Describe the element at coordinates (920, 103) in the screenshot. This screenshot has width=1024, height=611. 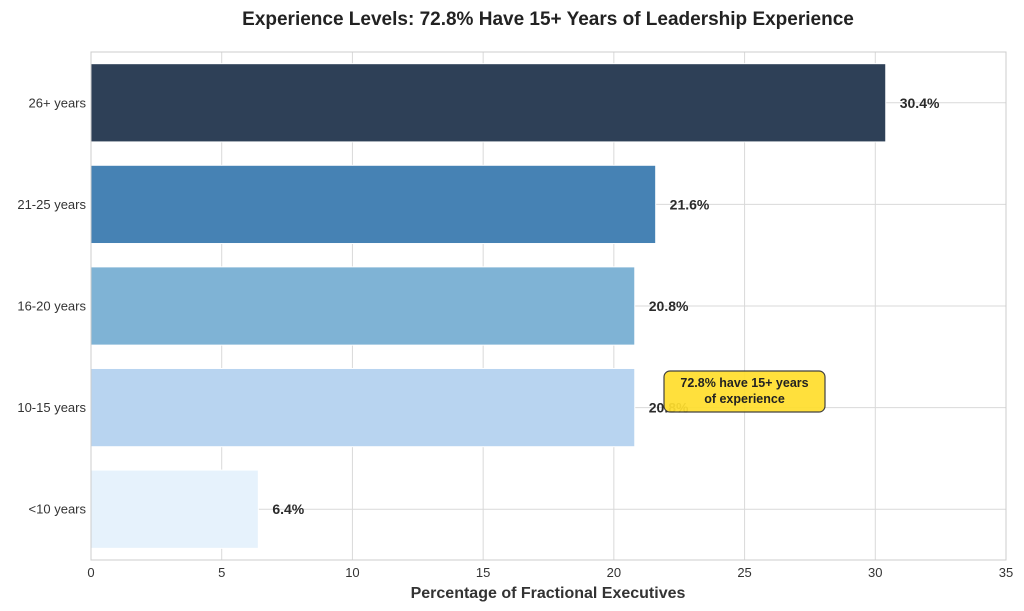
I see `value-label-0: 30.4%` at that location.